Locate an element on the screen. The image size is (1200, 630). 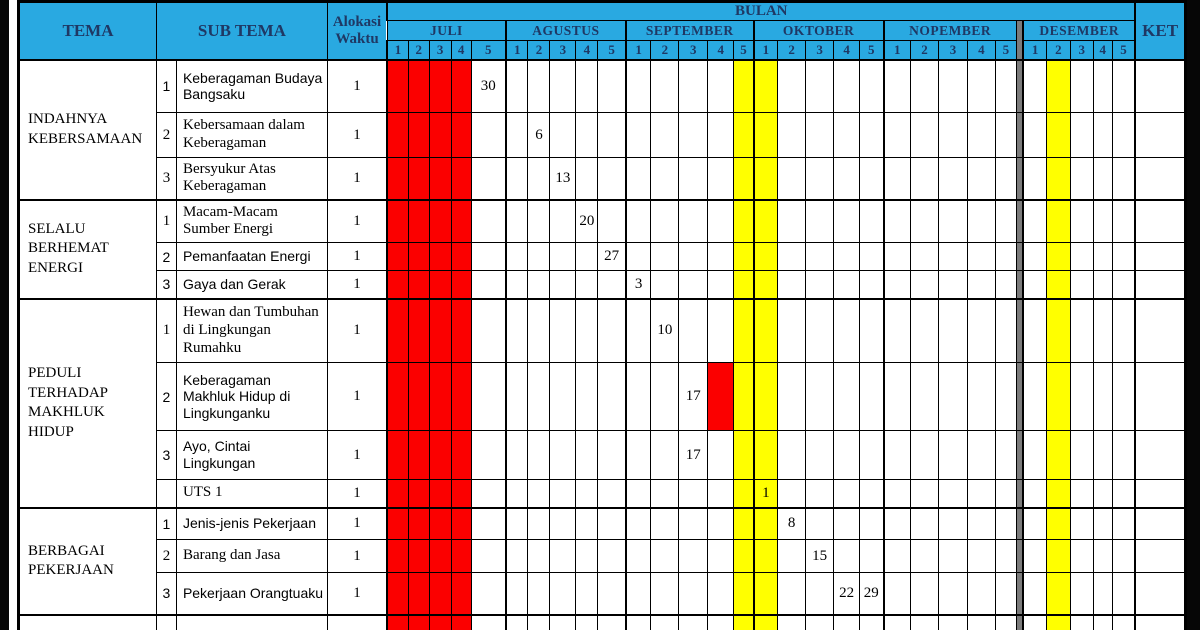
table-row: 3 Ayo, Cintai Lingkungan 1 17 is located at coordinates (603, 455).